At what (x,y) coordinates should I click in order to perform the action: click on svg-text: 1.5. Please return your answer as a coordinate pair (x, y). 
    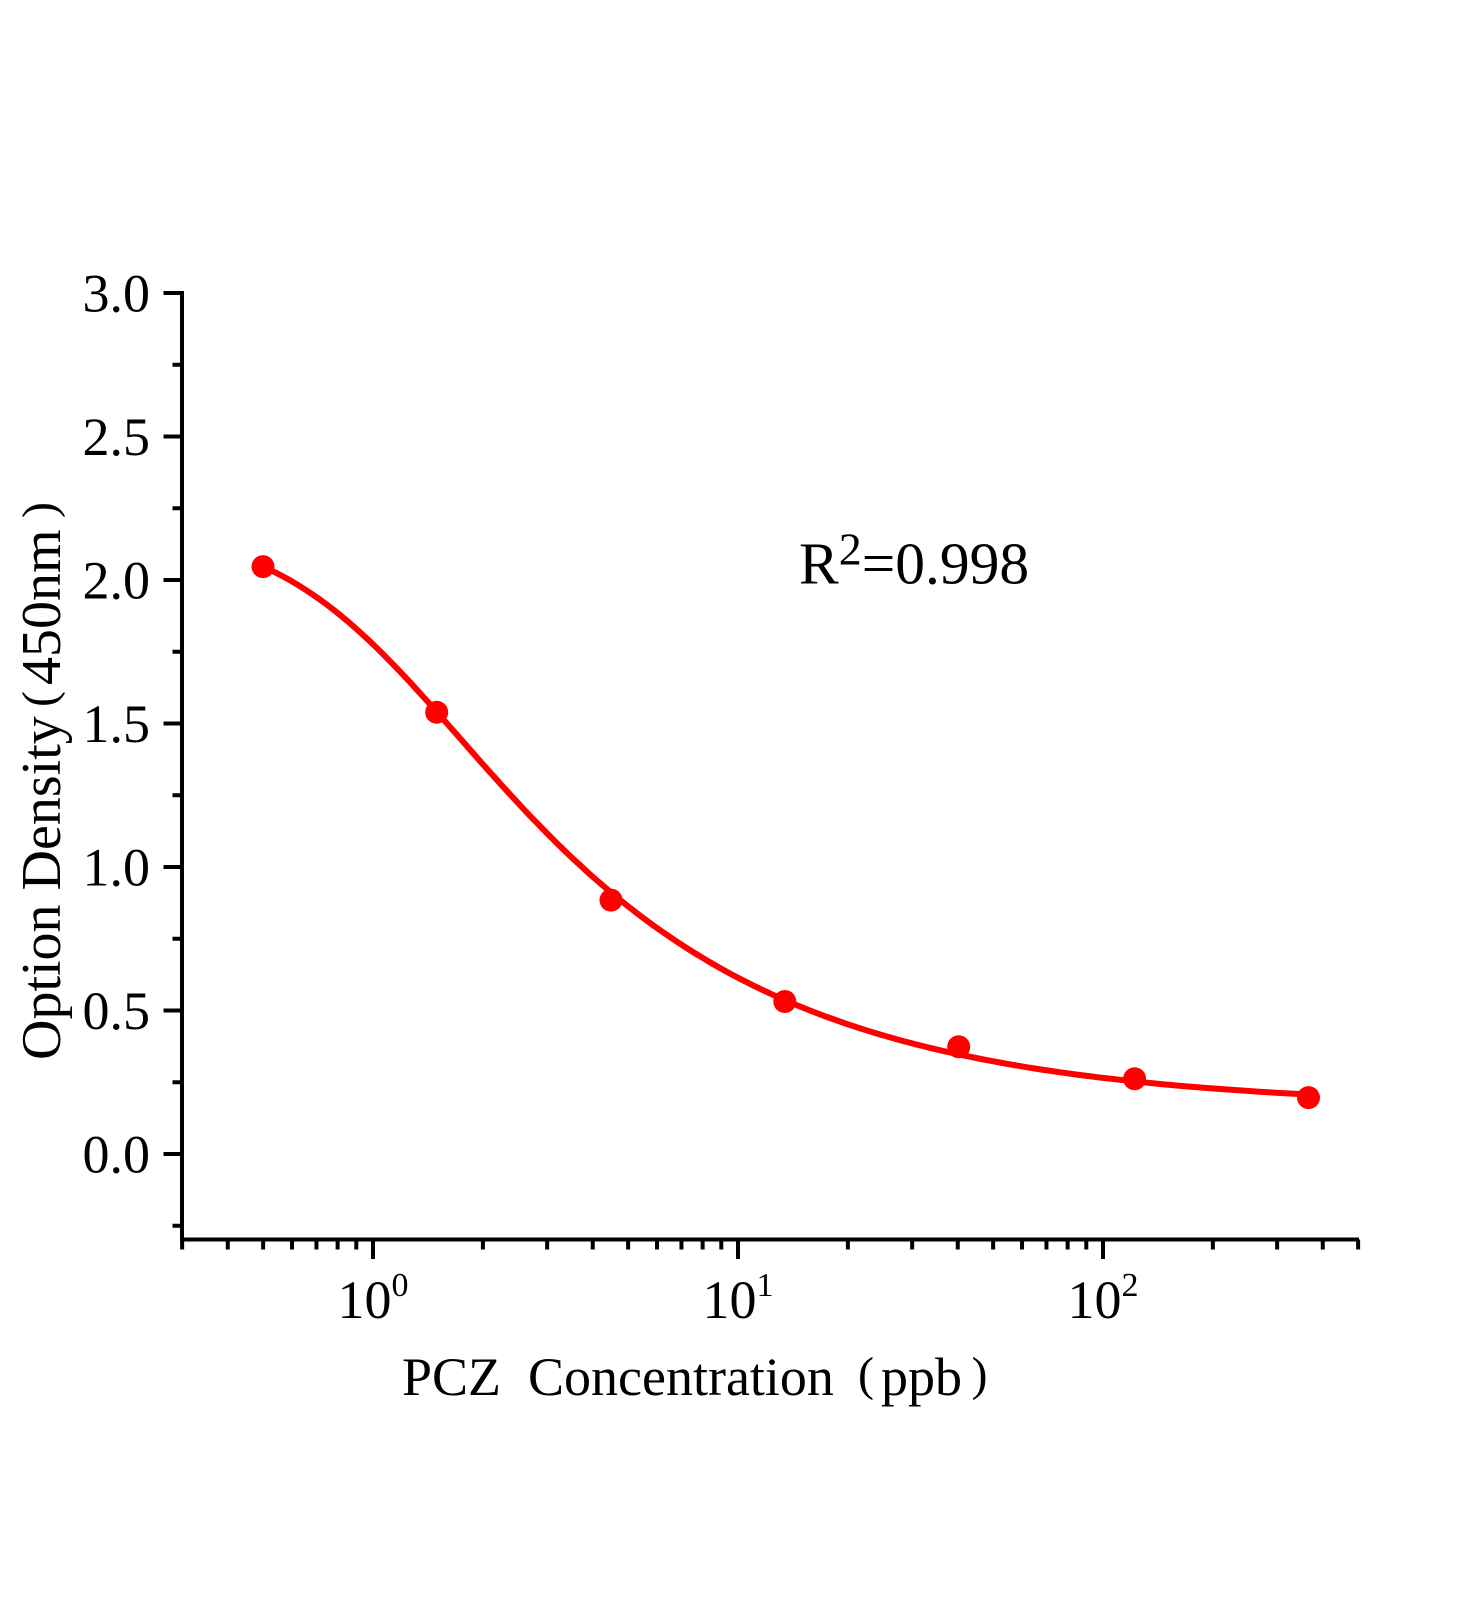
    Looking at the image, I should click on (117, 724).